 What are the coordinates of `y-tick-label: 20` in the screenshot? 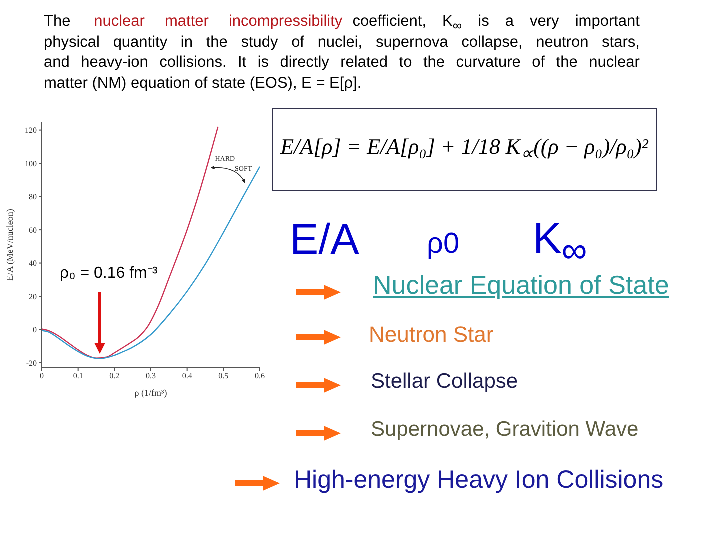 It's located at (33, 297).